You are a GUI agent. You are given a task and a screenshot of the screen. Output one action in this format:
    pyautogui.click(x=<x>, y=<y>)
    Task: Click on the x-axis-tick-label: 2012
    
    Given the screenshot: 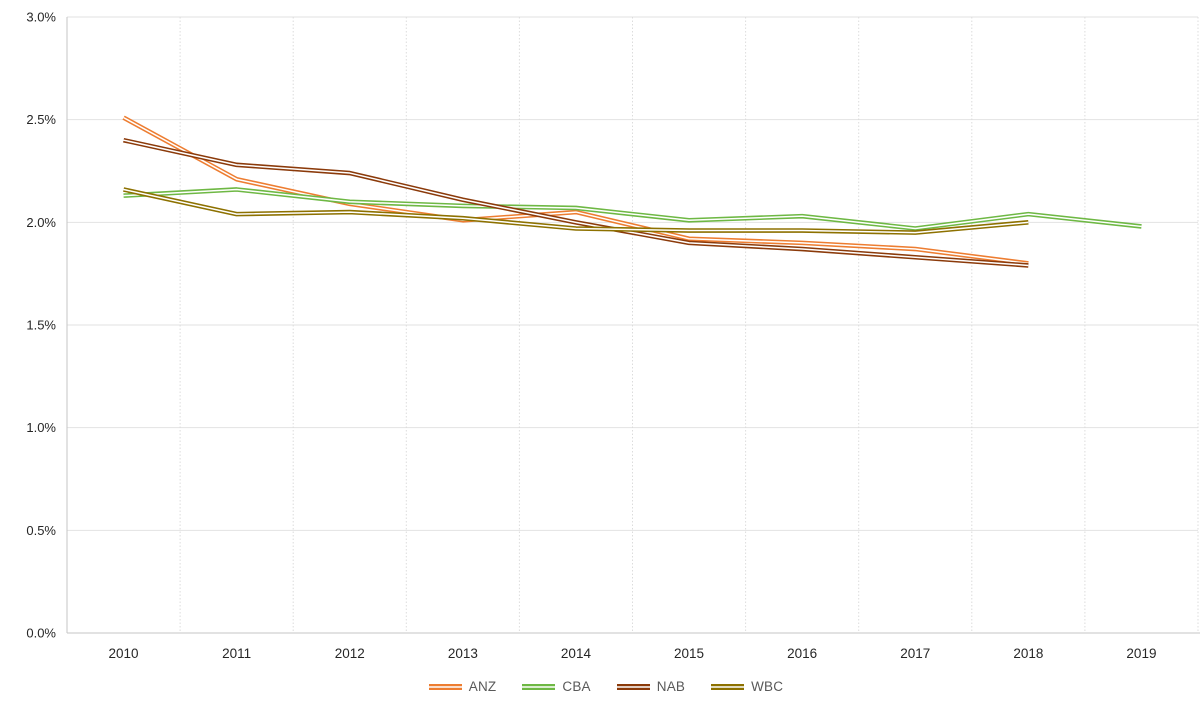 What is the action you would take?
    pyautogui.click(x=350, y=653)
    